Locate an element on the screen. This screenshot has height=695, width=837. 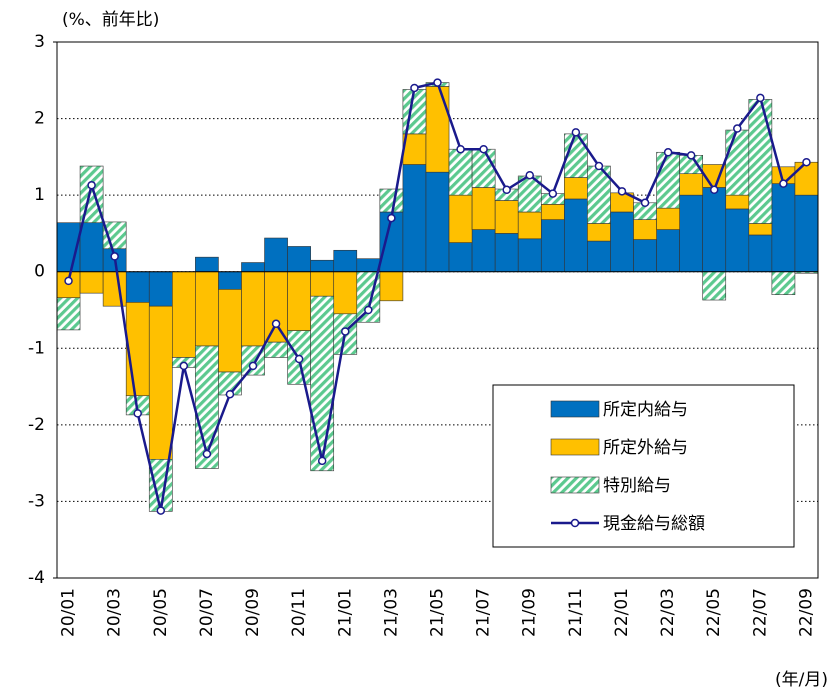
x-tick-label: 21/01 is located at coordinates (345, 612).